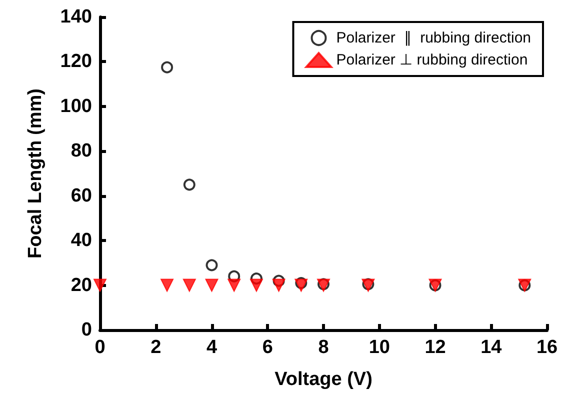 The image size is (561, 411). I want to click on x-tick-label: 10, so click(379, 347).